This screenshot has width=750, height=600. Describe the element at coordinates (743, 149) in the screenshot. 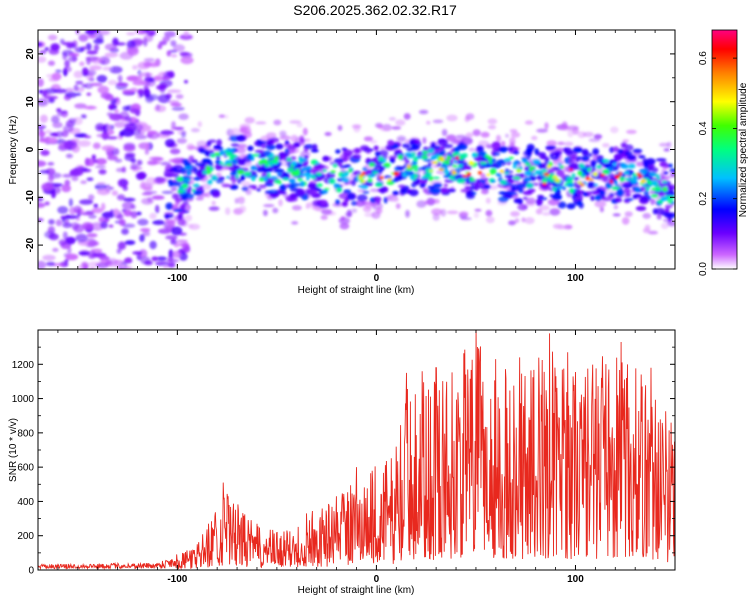

I see `colorbar-label: Normalized spectral amplitude` at that location.